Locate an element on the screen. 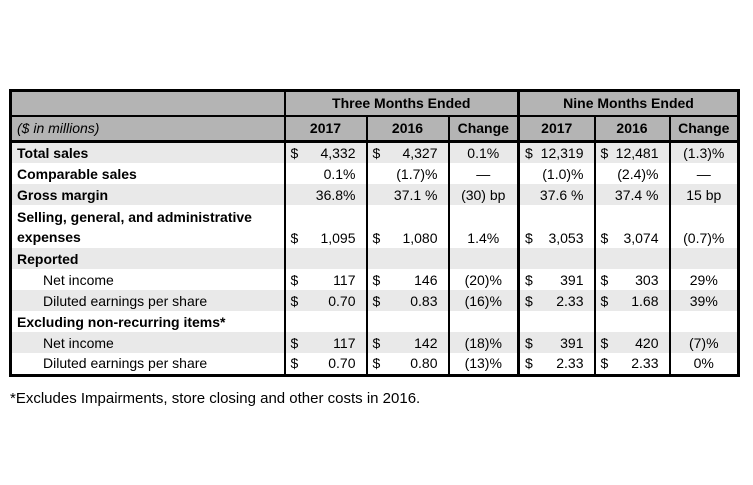  cell: 29% is located at coordinates (704, 280).